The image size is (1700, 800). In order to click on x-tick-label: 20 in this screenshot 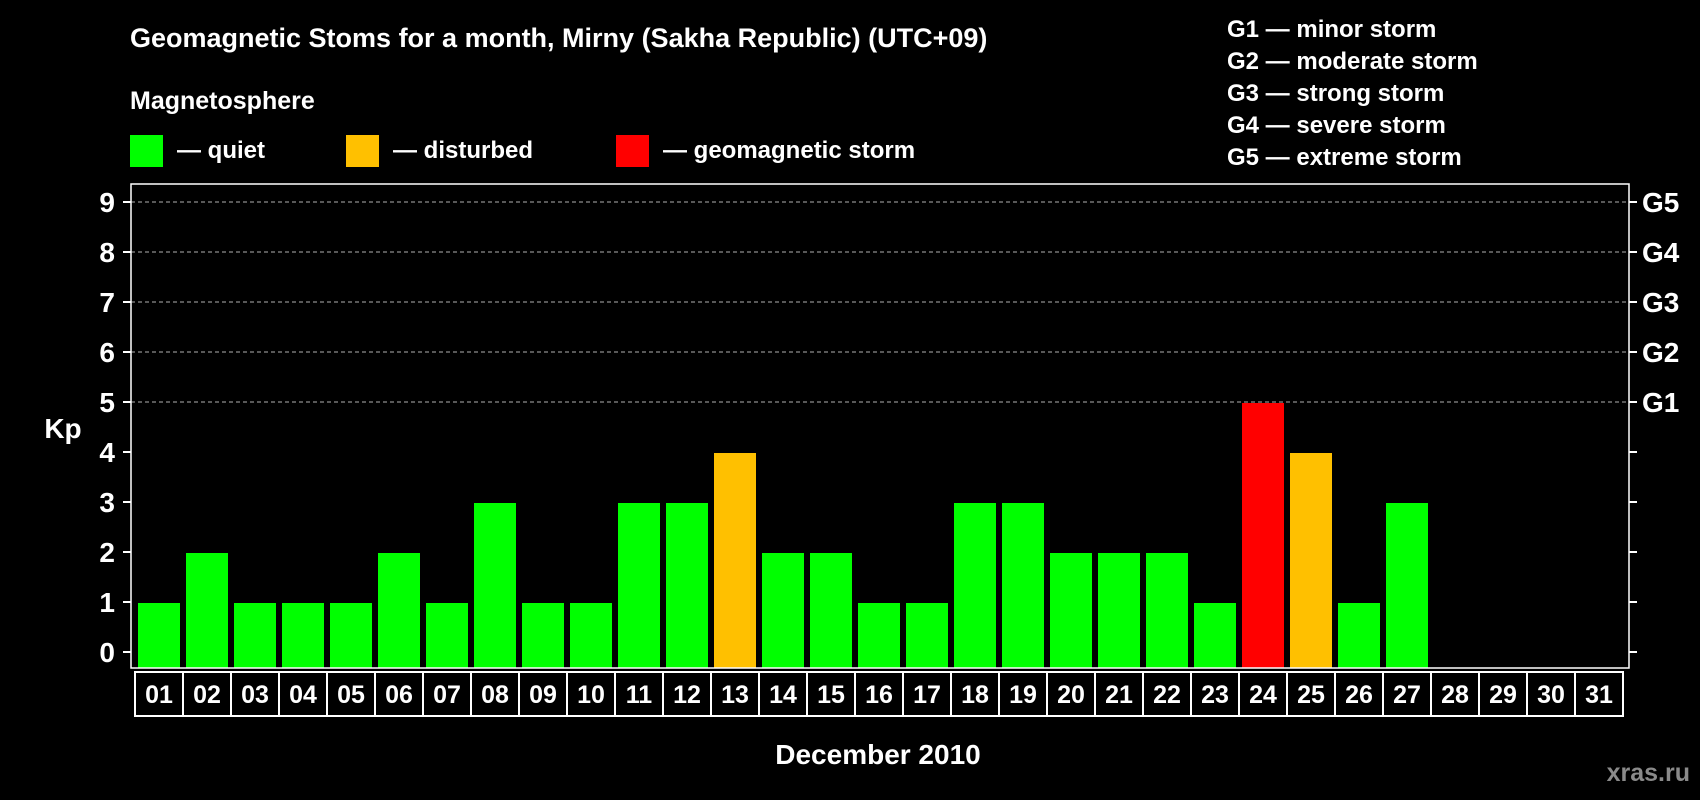, I will do `click(1071, 695)`.